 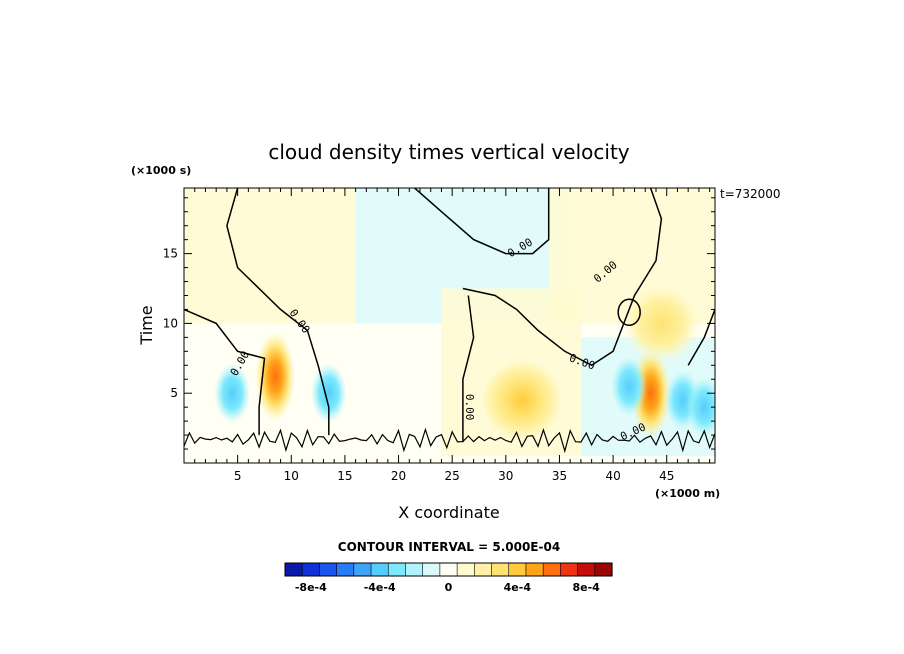 I want to click on contour-interval-text: CONTOUR INTERVAL = 5.000E-04, so click(x=449, y=547).